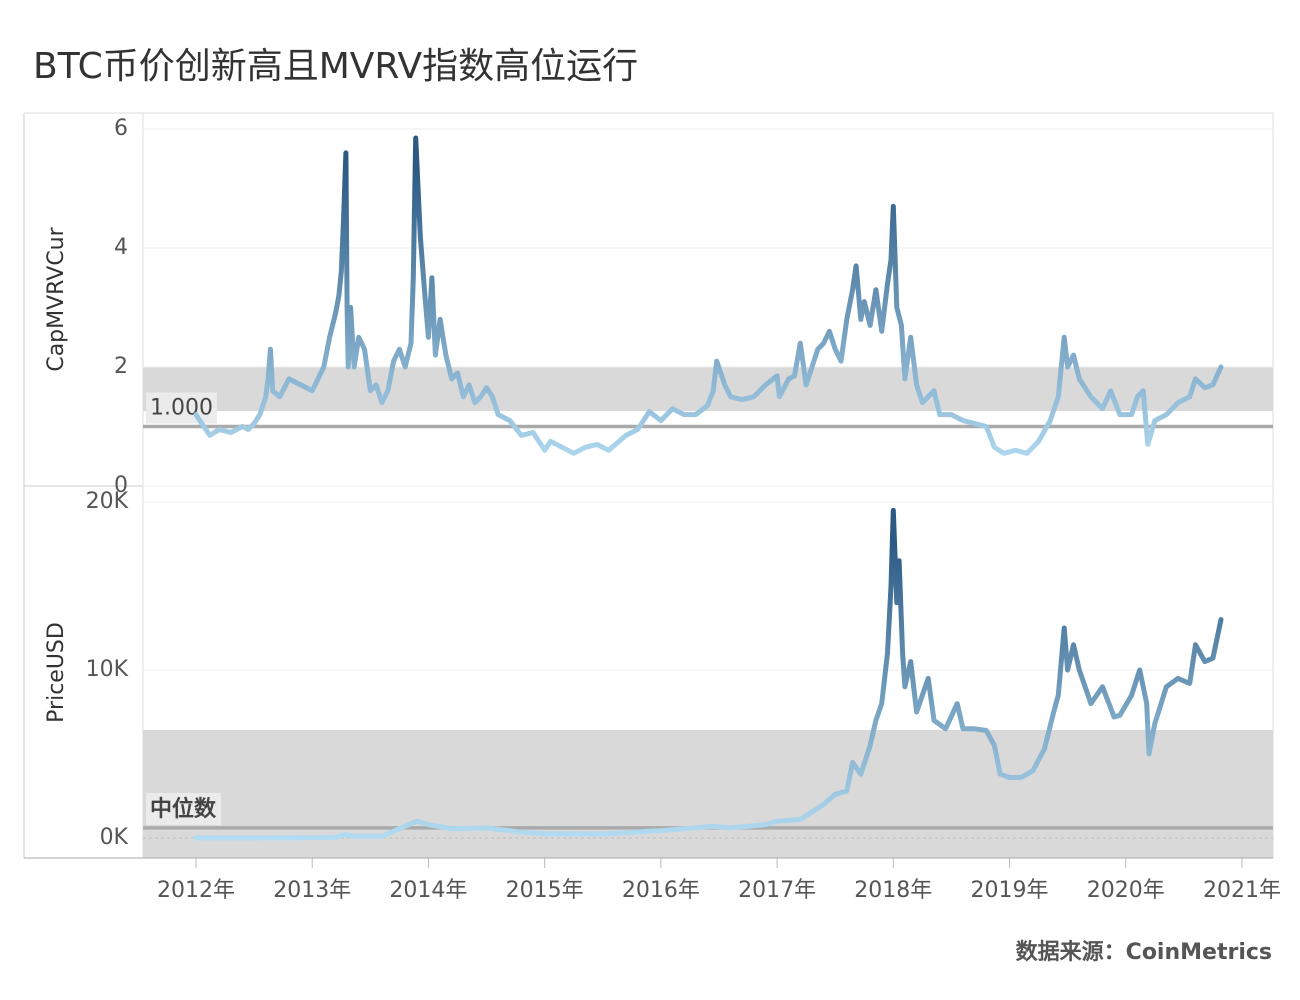 This screenshot has height=1000, width=1300. Describe the element at coordinates (545, 890) in the screenshot. I see `x-tick-label: 2015年` at that location.